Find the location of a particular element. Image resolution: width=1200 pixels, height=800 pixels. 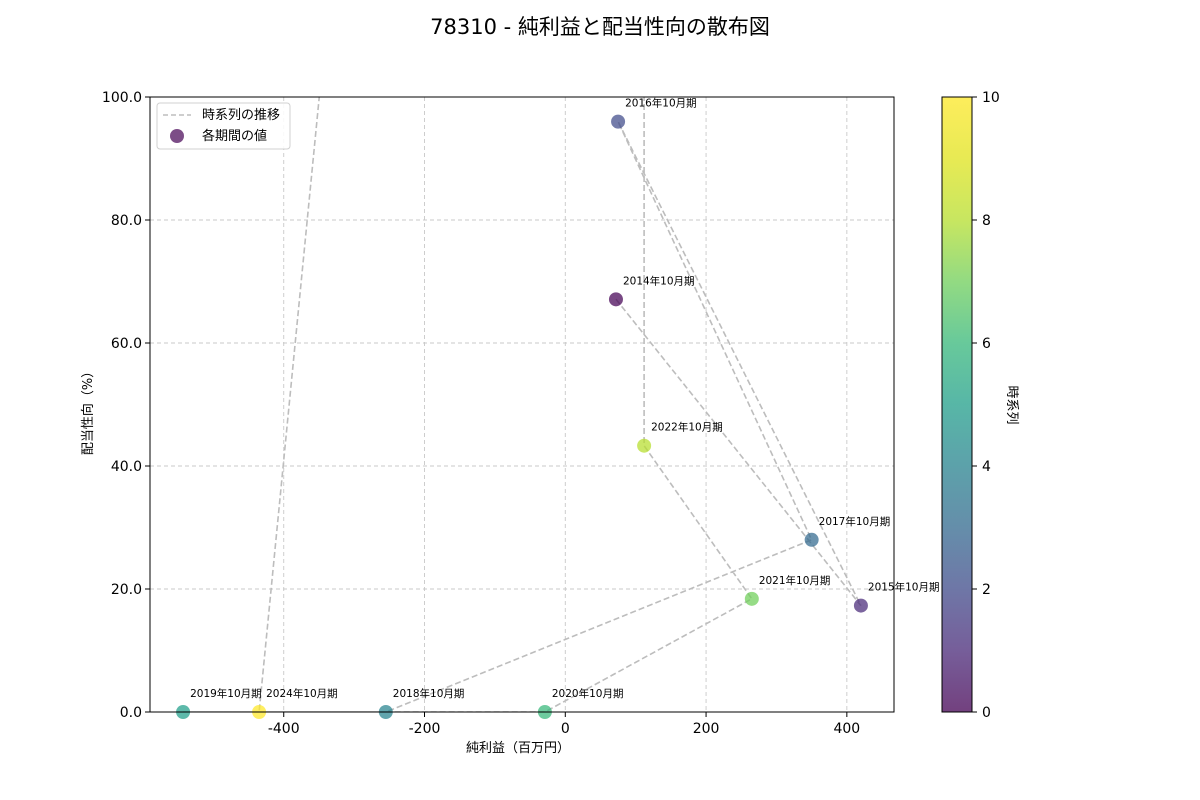

point-annotation: 2022年10月期 is located at coordinates (687, 427).